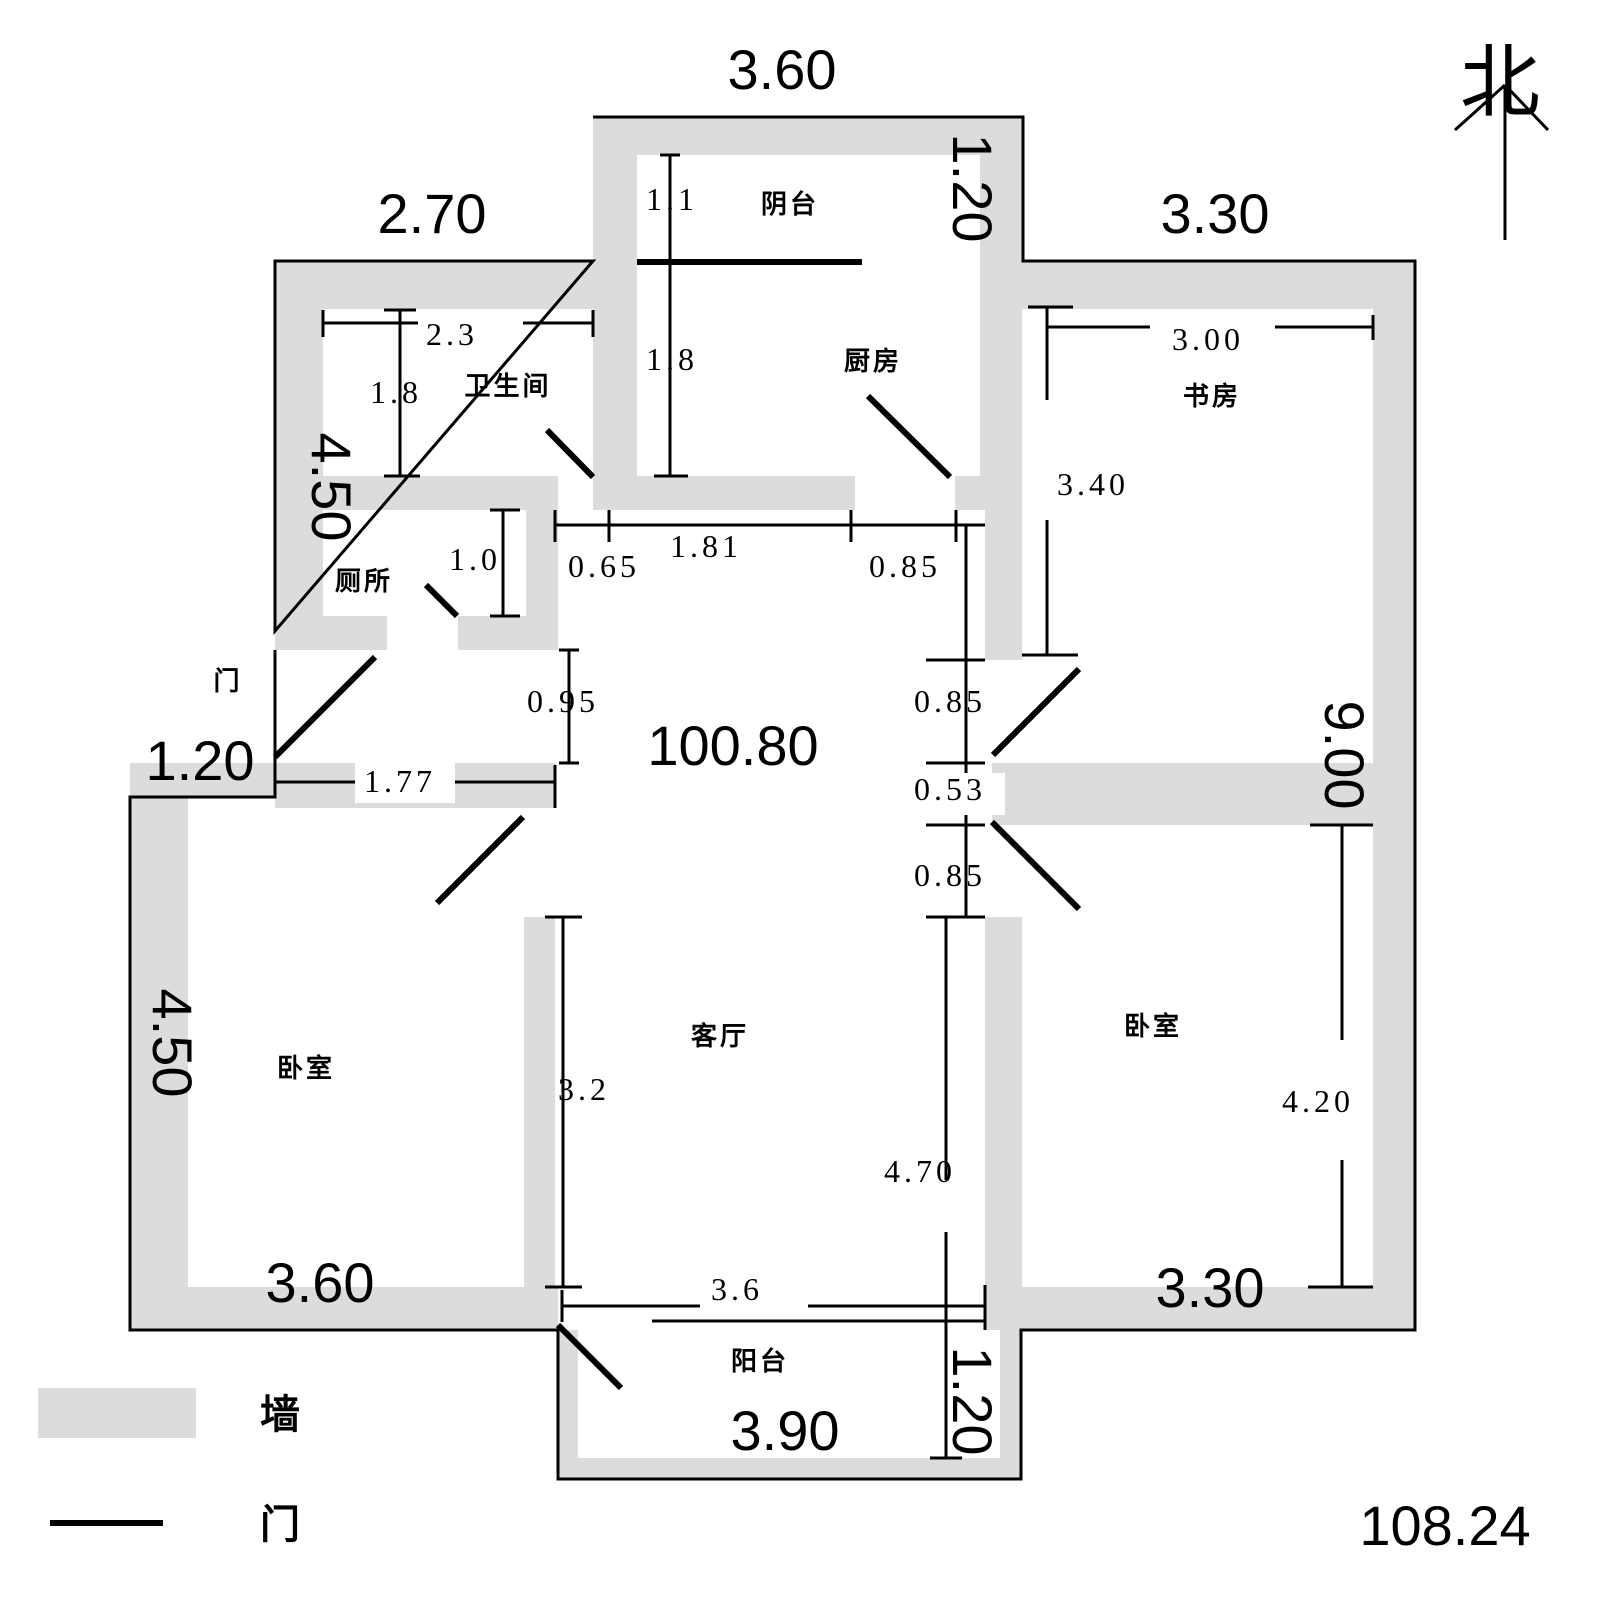  What do you see at coordinates (400, 781) in the screenshot?
I see `dim-bedroom-left-top: 1.77` at bounding box center [400, 781].